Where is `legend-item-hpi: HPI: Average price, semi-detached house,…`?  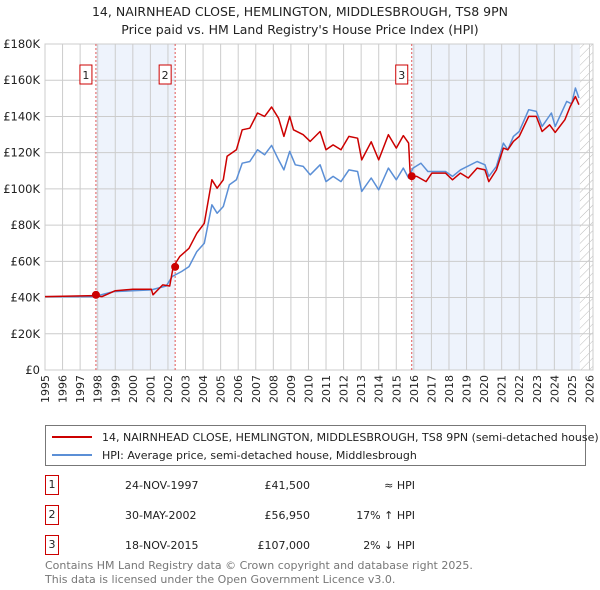 legend-item-hpi: HPI: Average price, semi-detached house,… is located at coordinates (234, 455).